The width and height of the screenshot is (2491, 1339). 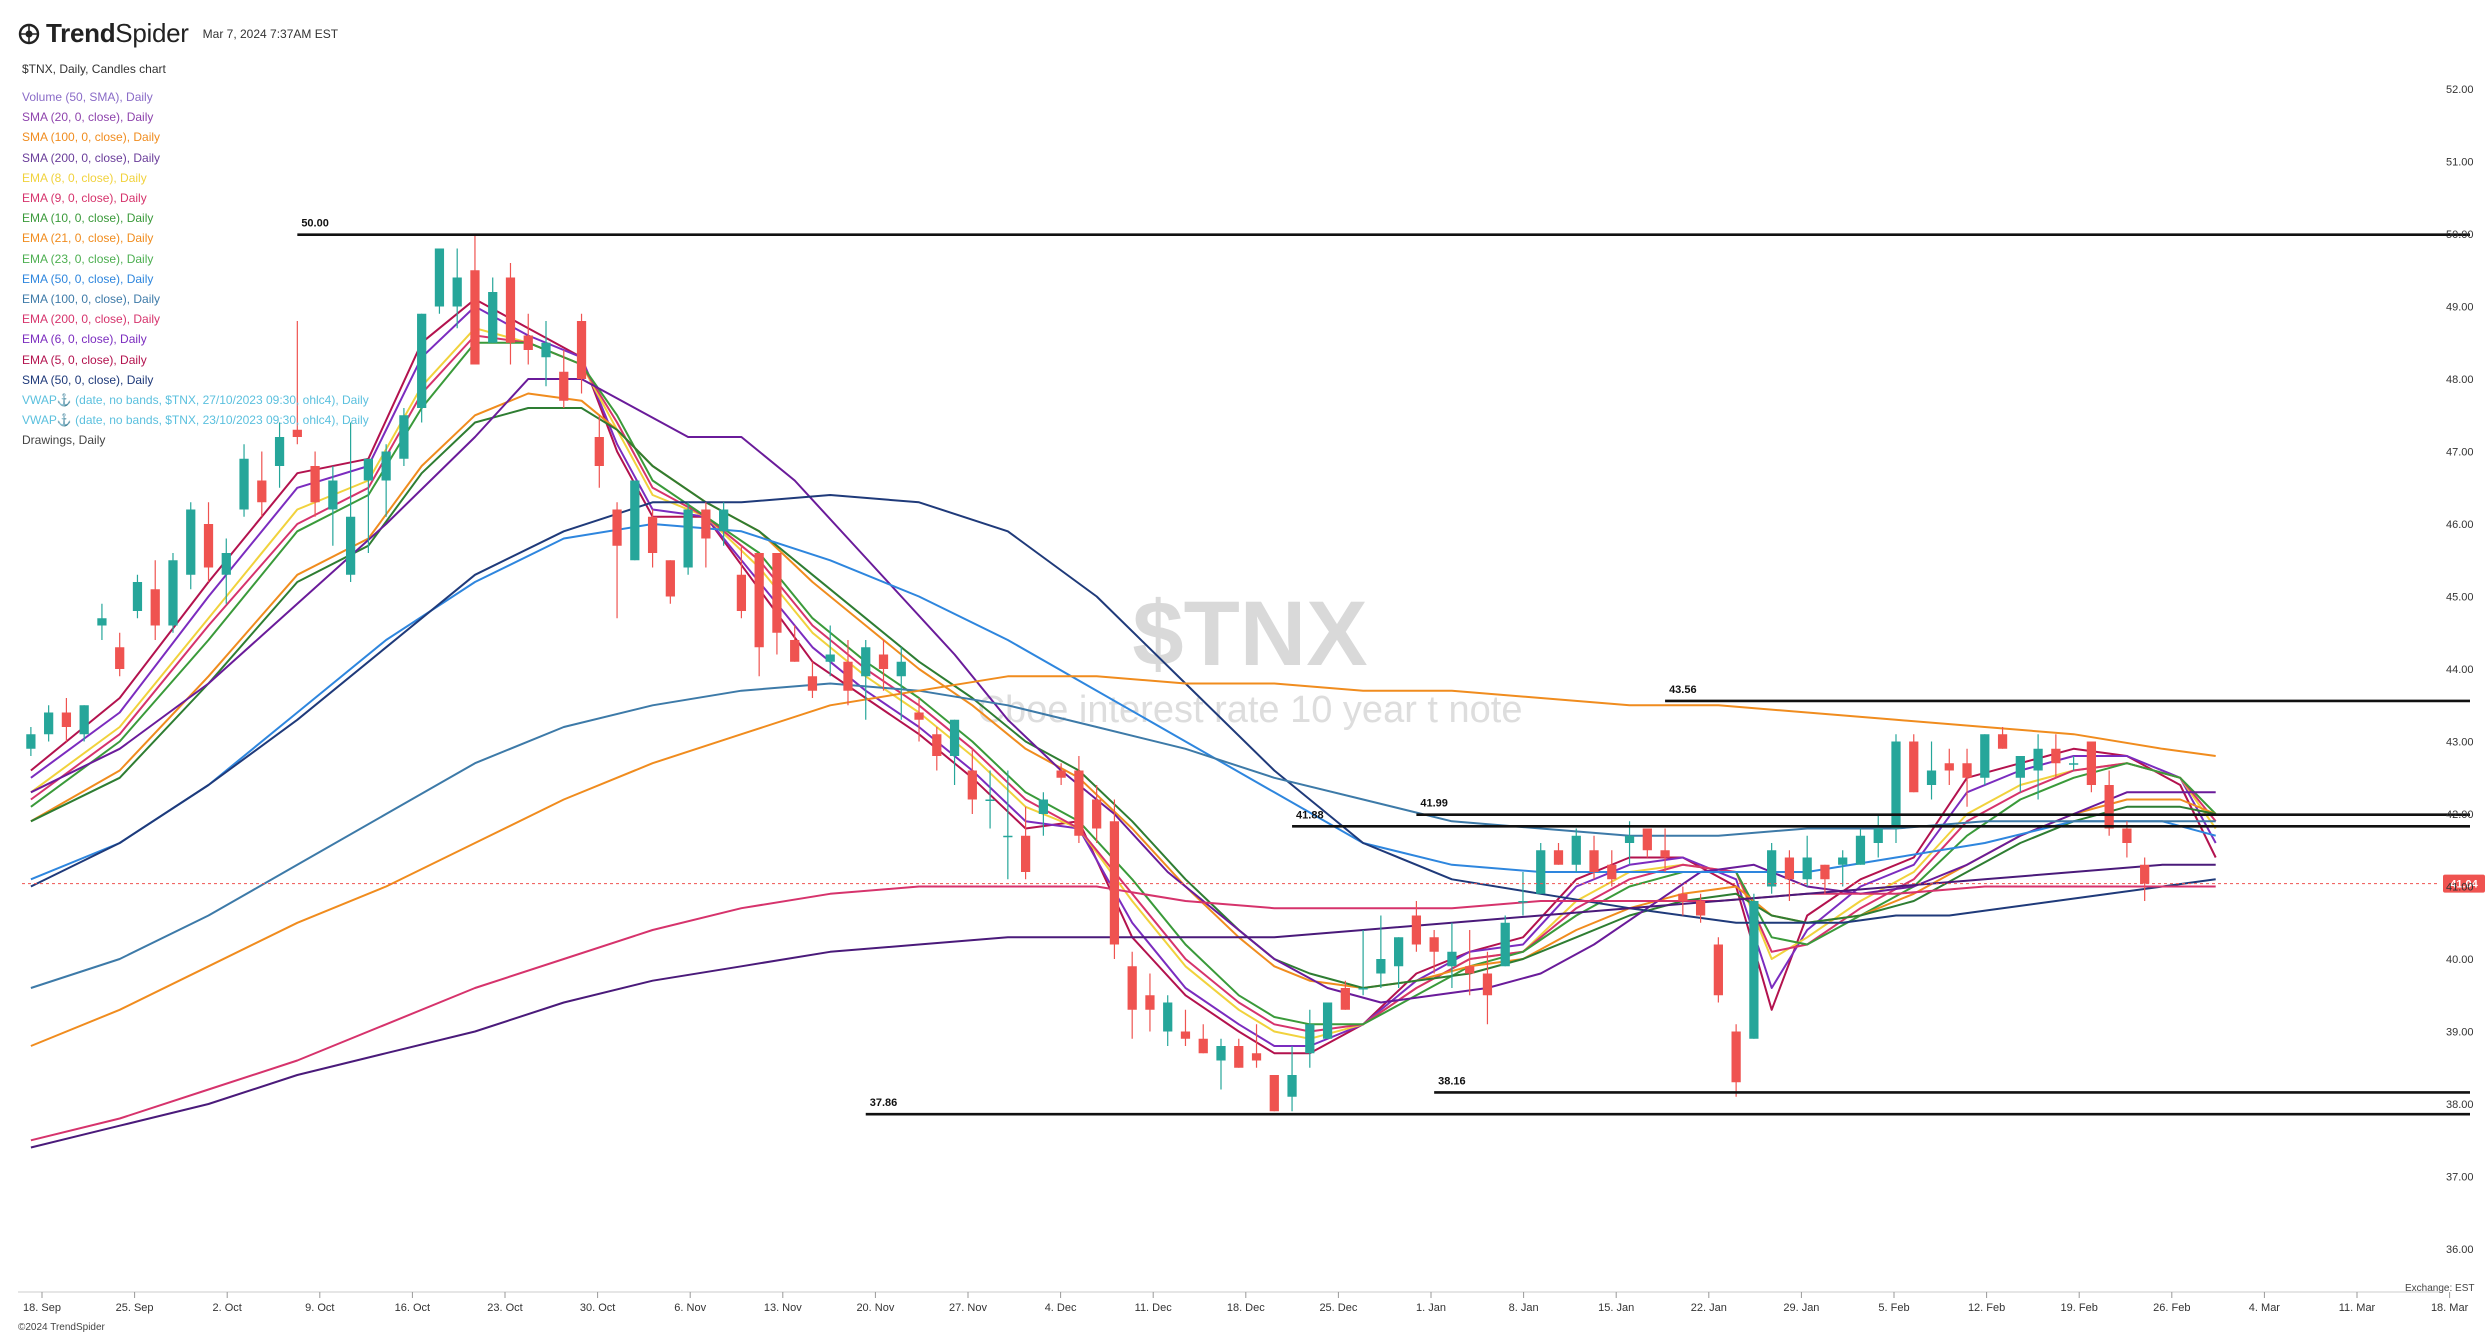 What do you see at coordinates (88, 379) in the screenshot?
I see `legend-item: SMA (50, 0, close), Daily` at bounding box center [88, 379].